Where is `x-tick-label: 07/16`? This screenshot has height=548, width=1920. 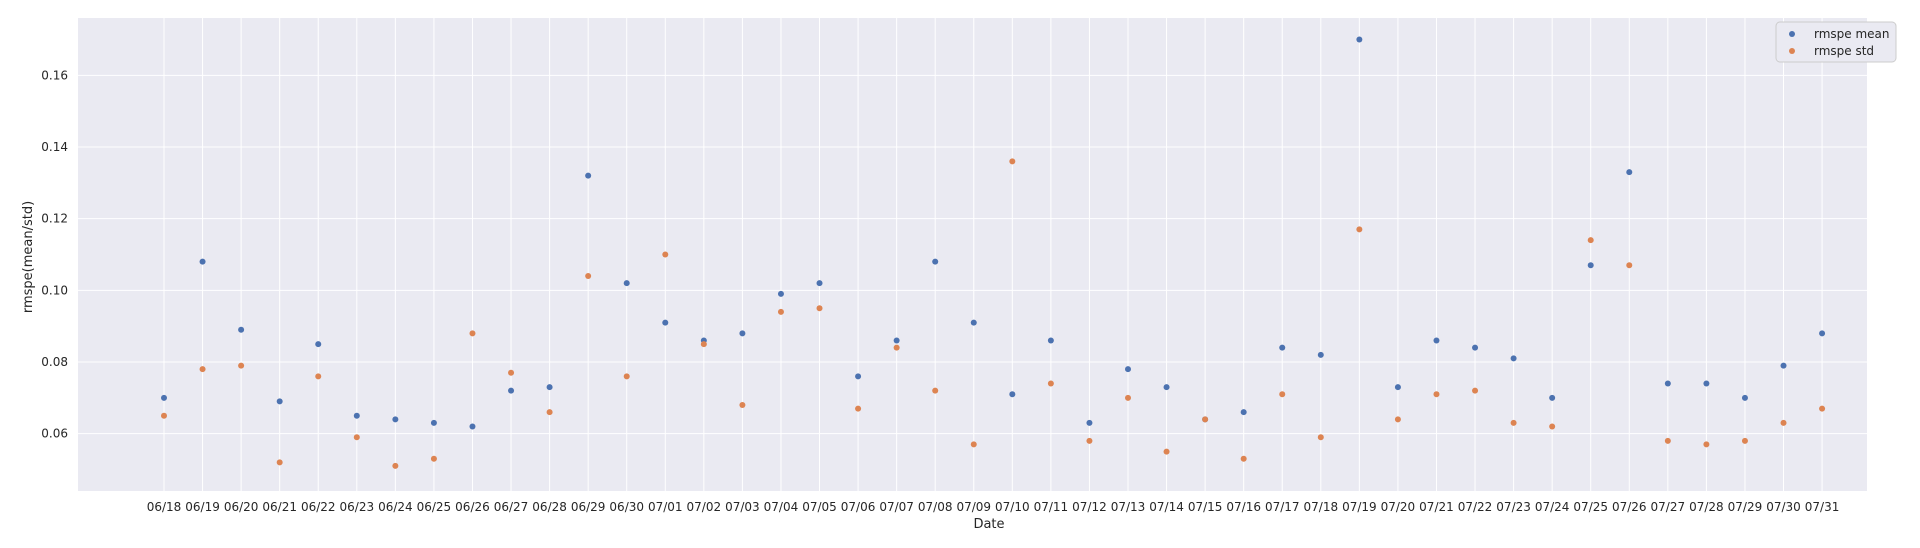
x-tick-label: 07/16 is located at coordinates (1243, 507).